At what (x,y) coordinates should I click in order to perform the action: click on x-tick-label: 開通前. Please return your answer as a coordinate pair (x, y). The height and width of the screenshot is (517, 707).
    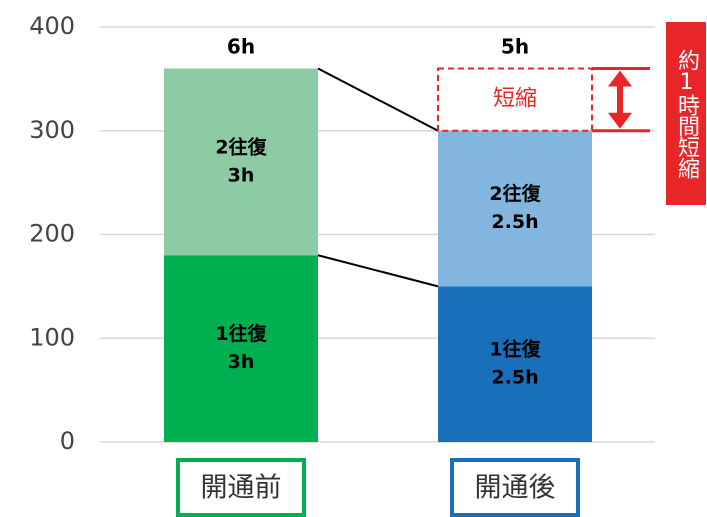
    Looking at the image, I should click on (241, 488).